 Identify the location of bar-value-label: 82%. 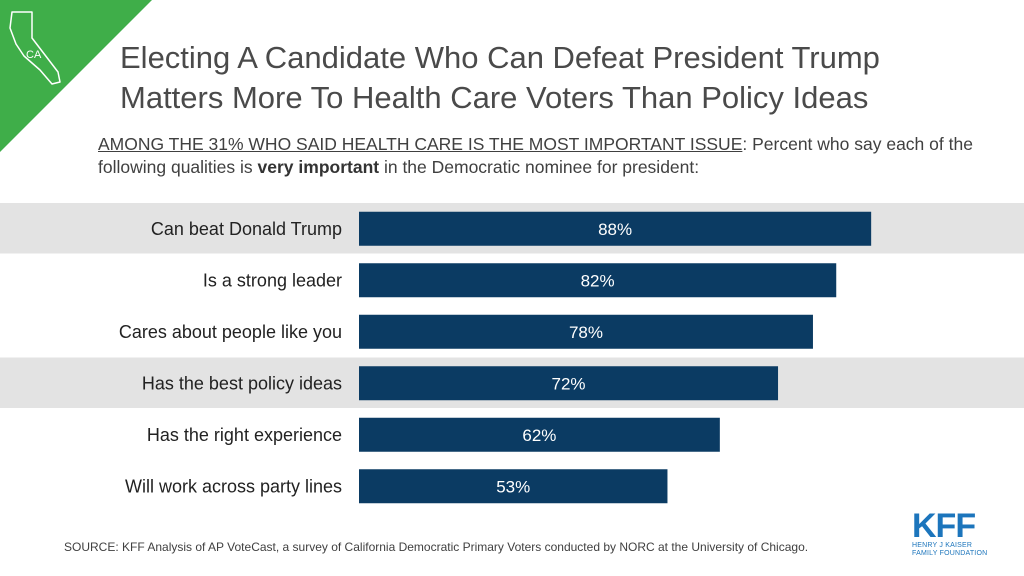
(598, 280).